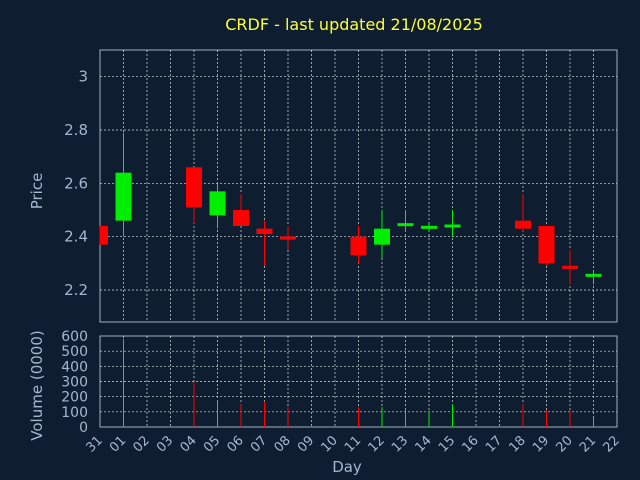 This screenshot has height=480, width=640. I want to click on x-tick-label: 03, so click(165, 444).